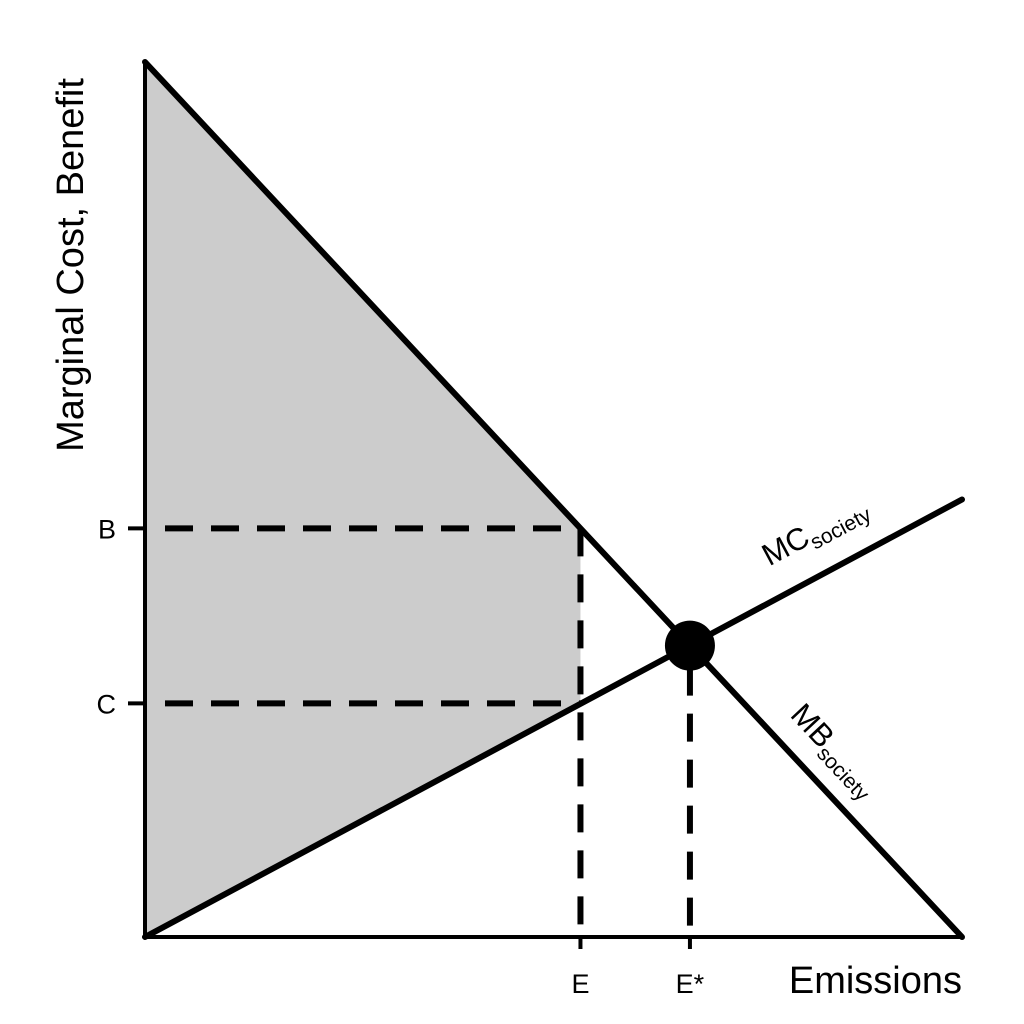 Image resolution: width=1024 pixels, height=1024 pixels. I want to click on x-axis-label: Emissions, so click(875, 981).